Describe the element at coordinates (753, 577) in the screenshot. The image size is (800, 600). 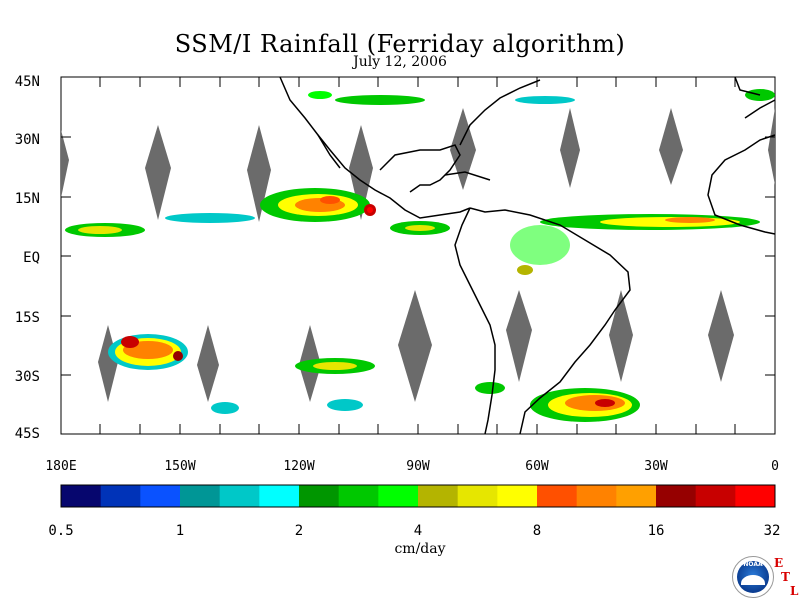
I see `noaa-logo-icon: NOAA` at that location.